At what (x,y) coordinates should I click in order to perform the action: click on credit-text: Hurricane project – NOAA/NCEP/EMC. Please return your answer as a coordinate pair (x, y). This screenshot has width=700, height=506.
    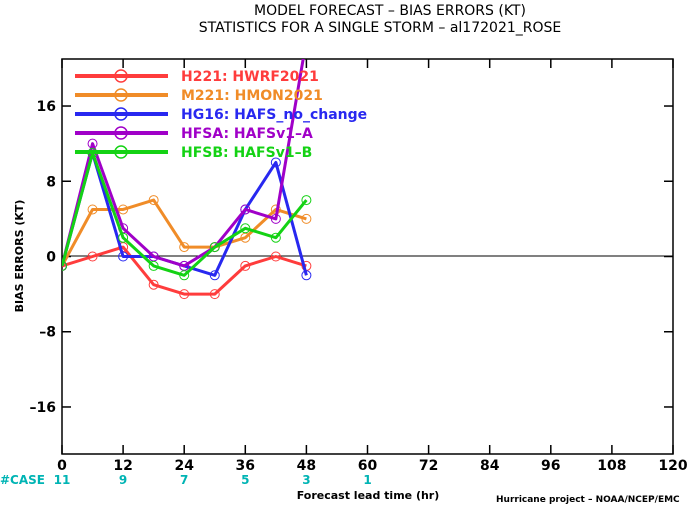
    Looking at the image, I should click on (588, 500).